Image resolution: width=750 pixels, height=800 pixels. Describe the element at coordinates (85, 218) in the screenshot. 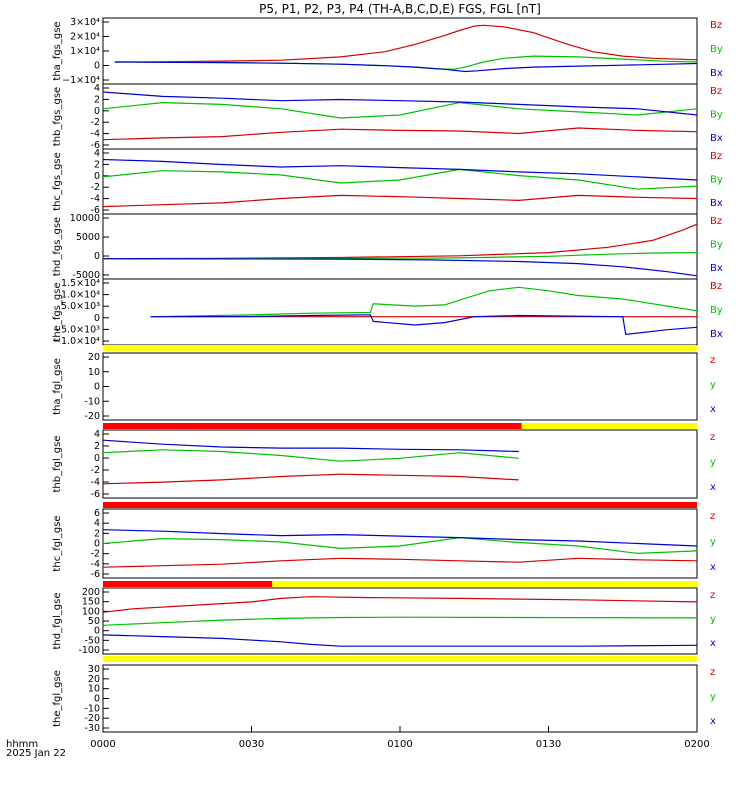

I see `y-tick-label: 10000` at that location.